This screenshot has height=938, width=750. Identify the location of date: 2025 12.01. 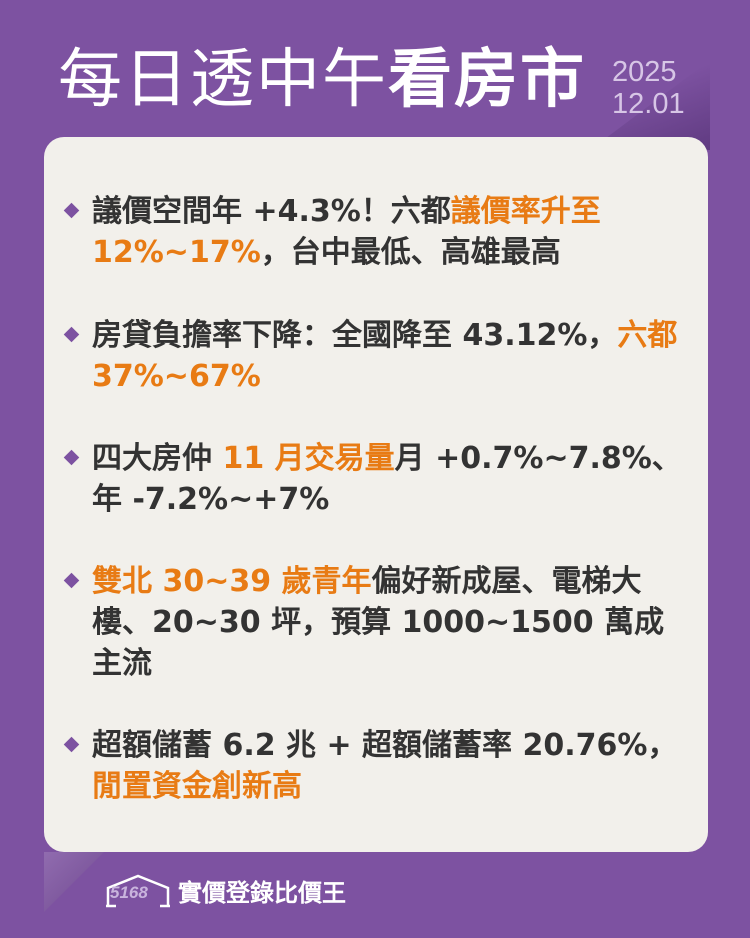
(648, 88).